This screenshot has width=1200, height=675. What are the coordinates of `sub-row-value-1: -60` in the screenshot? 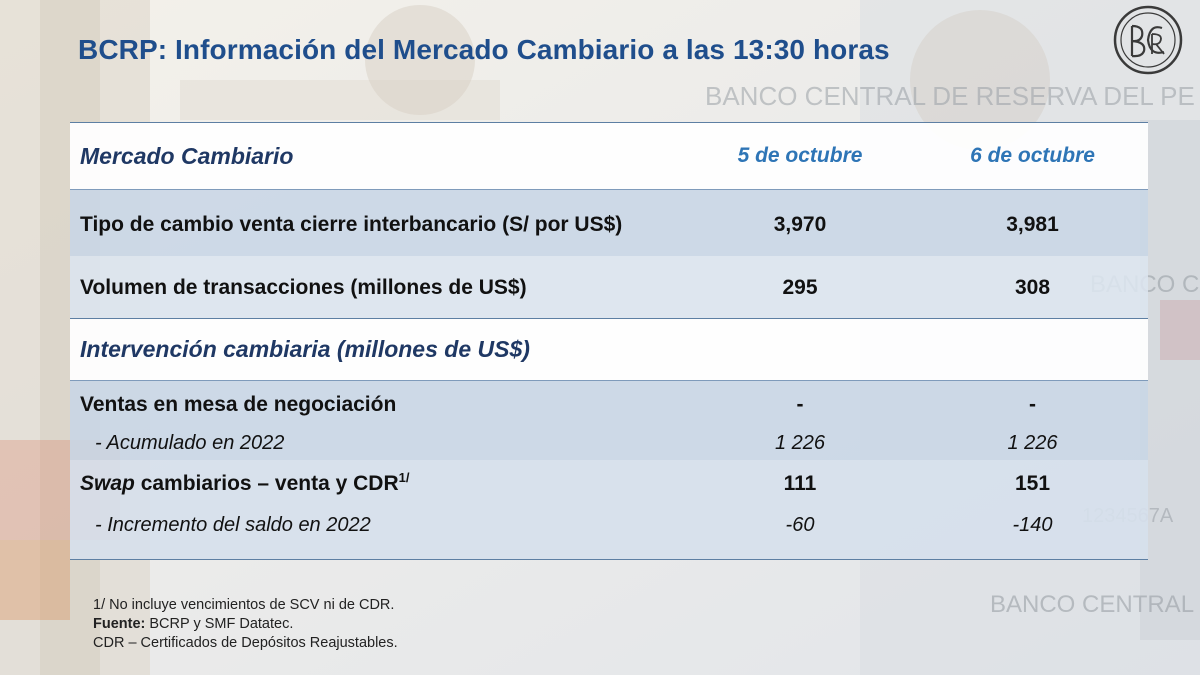 It's located at (800, 525).